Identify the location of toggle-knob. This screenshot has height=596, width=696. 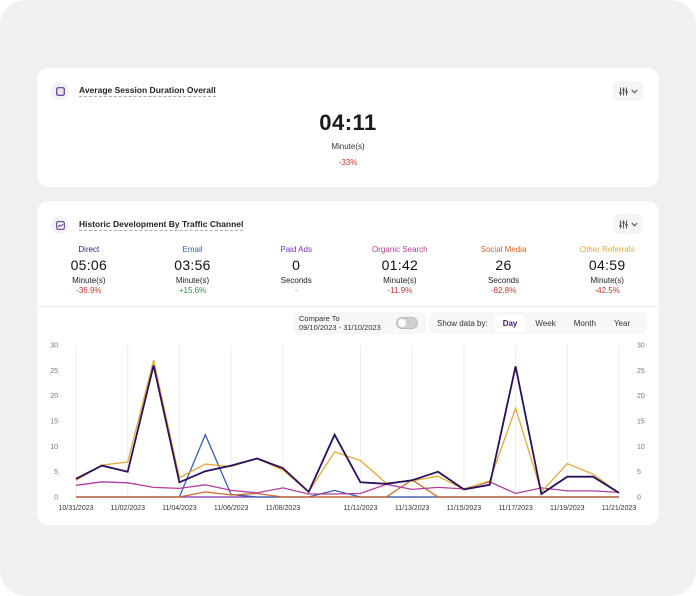
(402, 323).